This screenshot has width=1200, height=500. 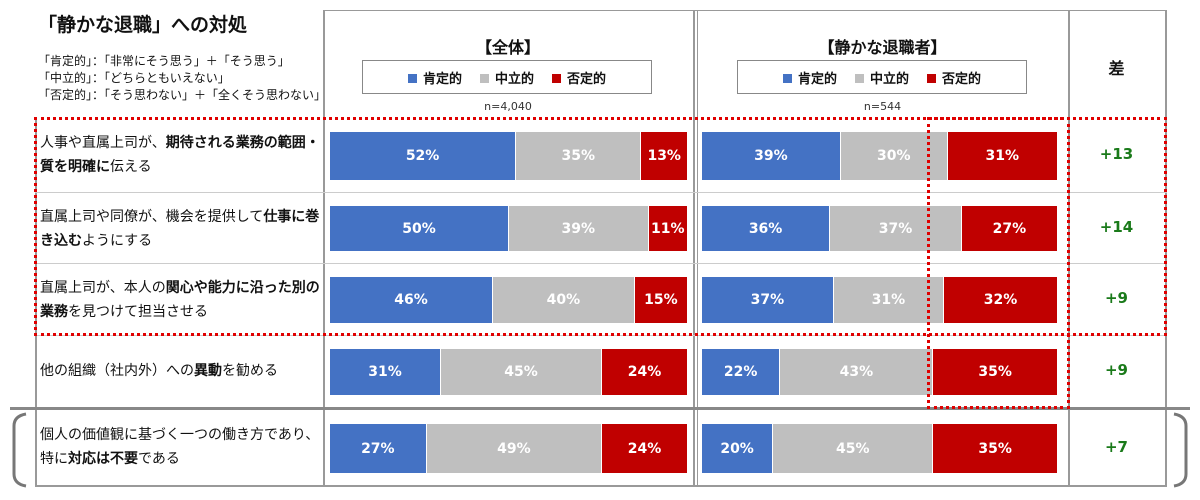 I want to click on category-label: 他の組織（社内外）への異動を勧める, so click(x=181, y=371).